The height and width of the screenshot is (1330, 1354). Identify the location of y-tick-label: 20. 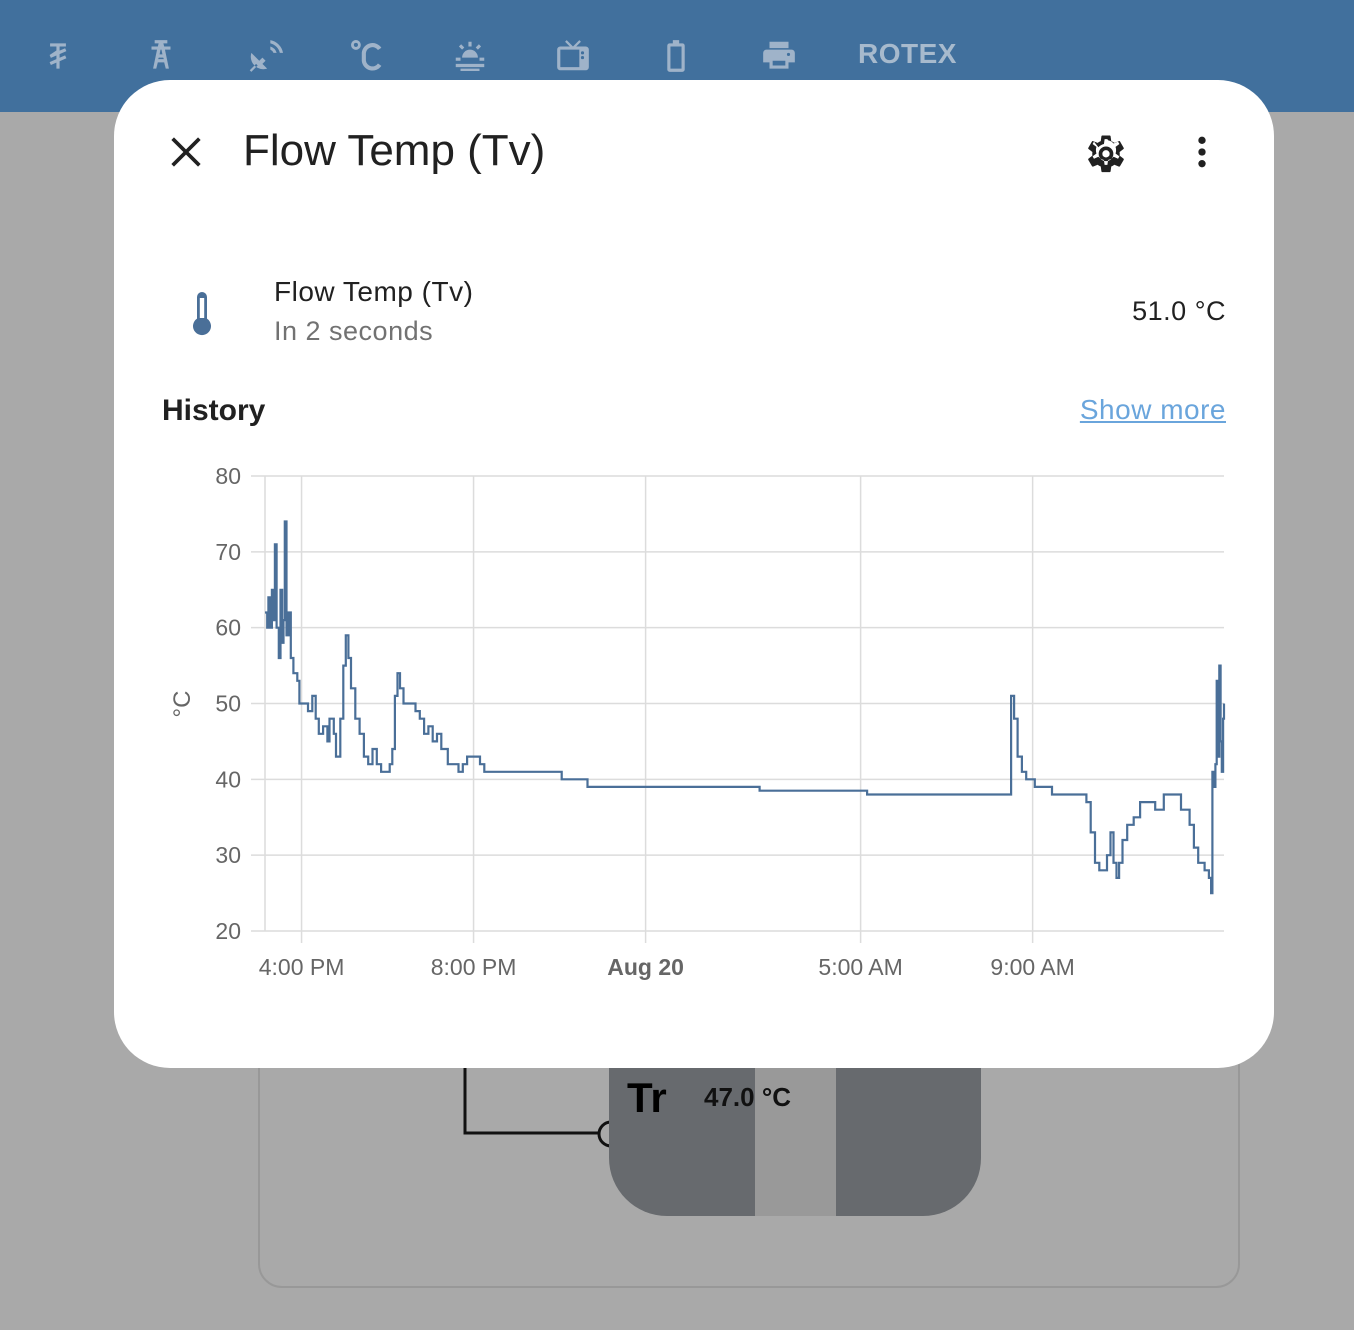
(228, 931).